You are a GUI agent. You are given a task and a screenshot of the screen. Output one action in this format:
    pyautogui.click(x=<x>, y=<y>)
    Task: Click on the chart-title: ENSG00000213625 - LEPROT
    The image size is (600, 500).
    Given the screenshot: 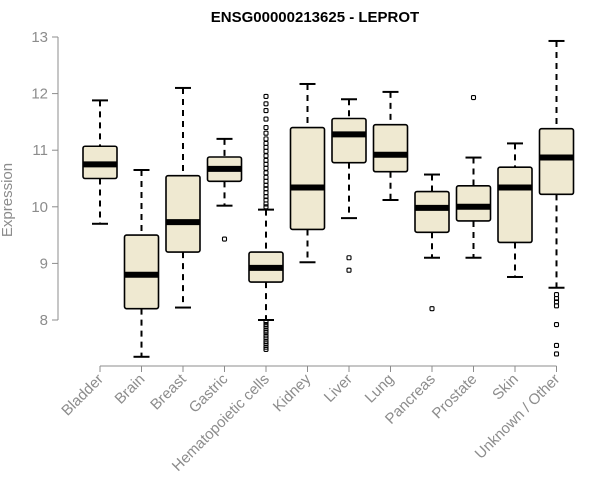 What is the action you would take?
    pyautogui.click(x=315, y=17)
    